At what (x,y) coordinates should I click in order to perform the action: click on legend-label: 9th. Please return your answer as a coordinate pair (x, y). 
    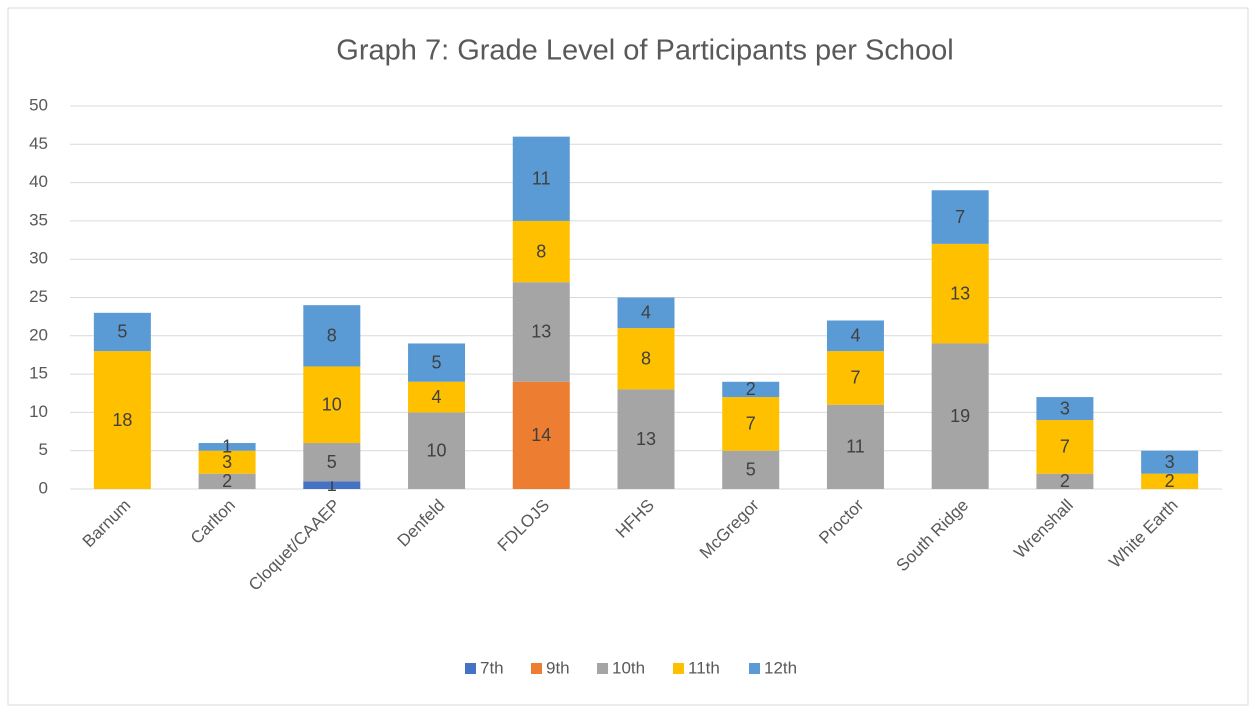
    Looking at the image, I should click on (558, 667).